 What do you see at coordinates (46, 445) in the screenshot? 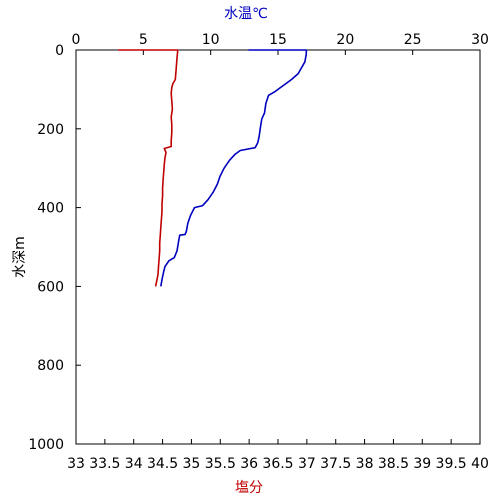
I see `left-tick-label: 1000` at bounding box center [46, 445].